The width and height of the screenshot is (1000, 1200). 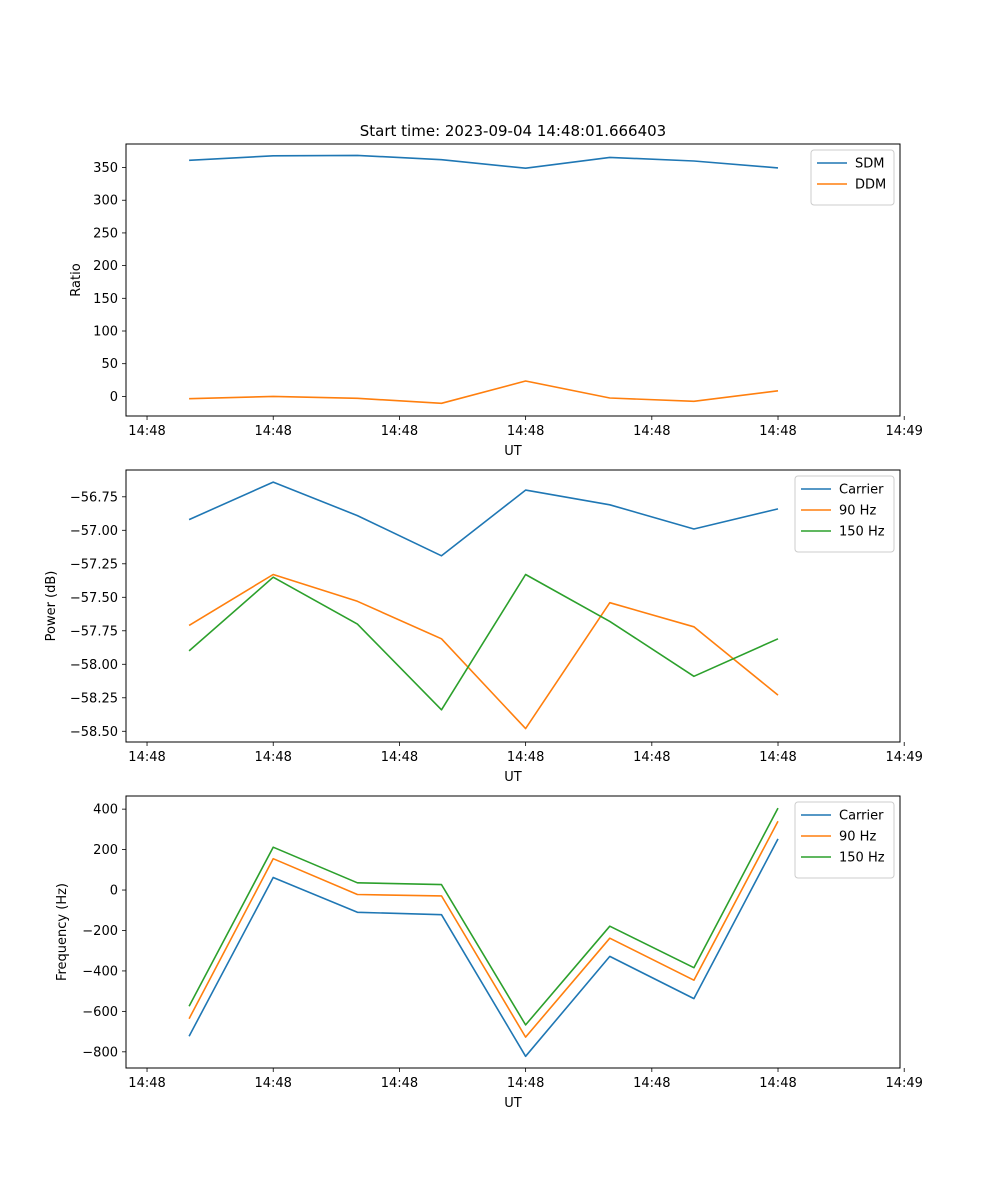 What do you see at coordinates (870, 185) in the screenshot?
I see `legend-label: DDM` at bounding box center [870, 185].